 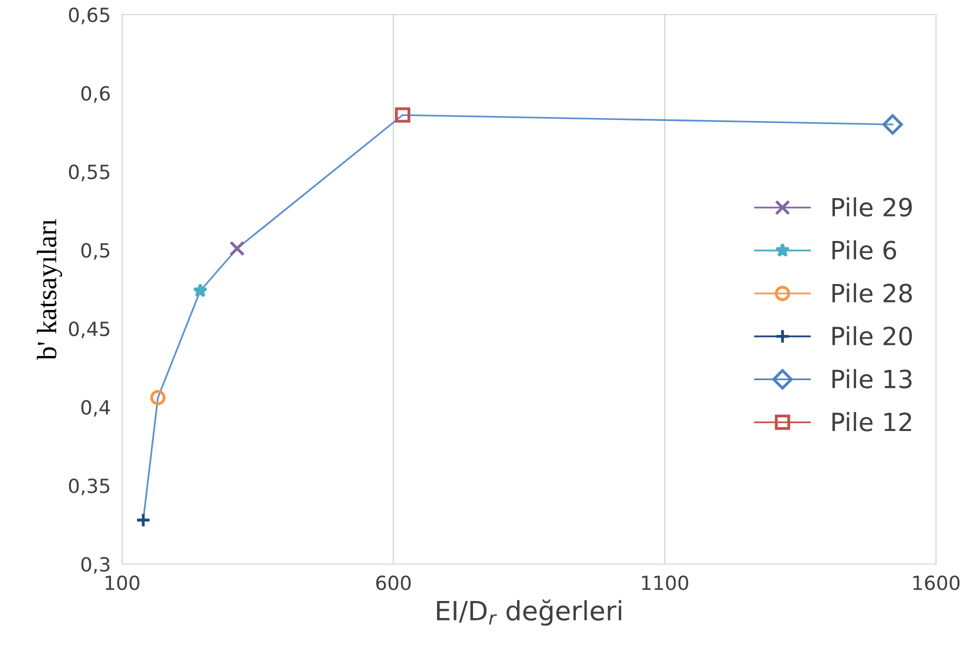 I want to click on legend-label: Pile 20, so click(x=872, y=336).